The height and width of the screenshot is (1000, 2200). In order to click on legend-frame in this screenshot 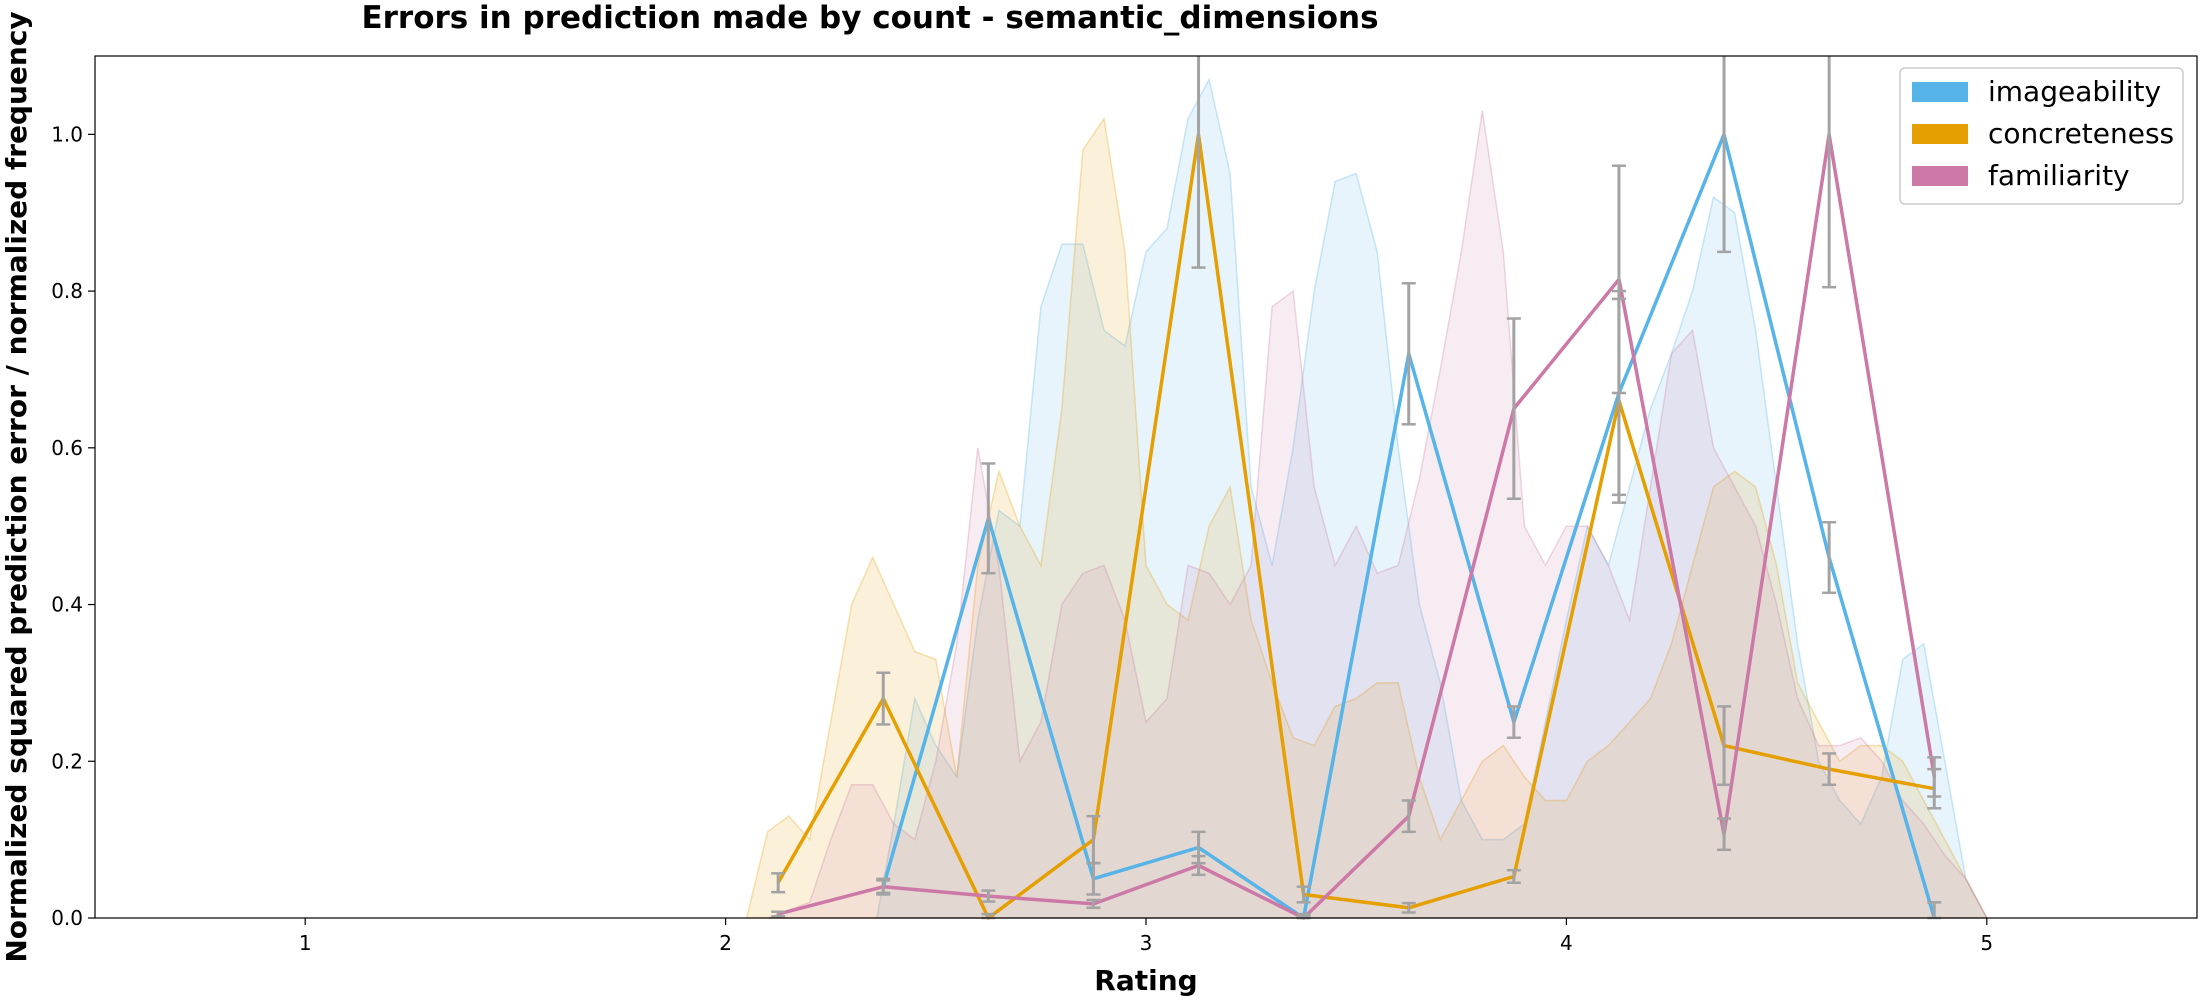, I will do `click(2041, 136)`.